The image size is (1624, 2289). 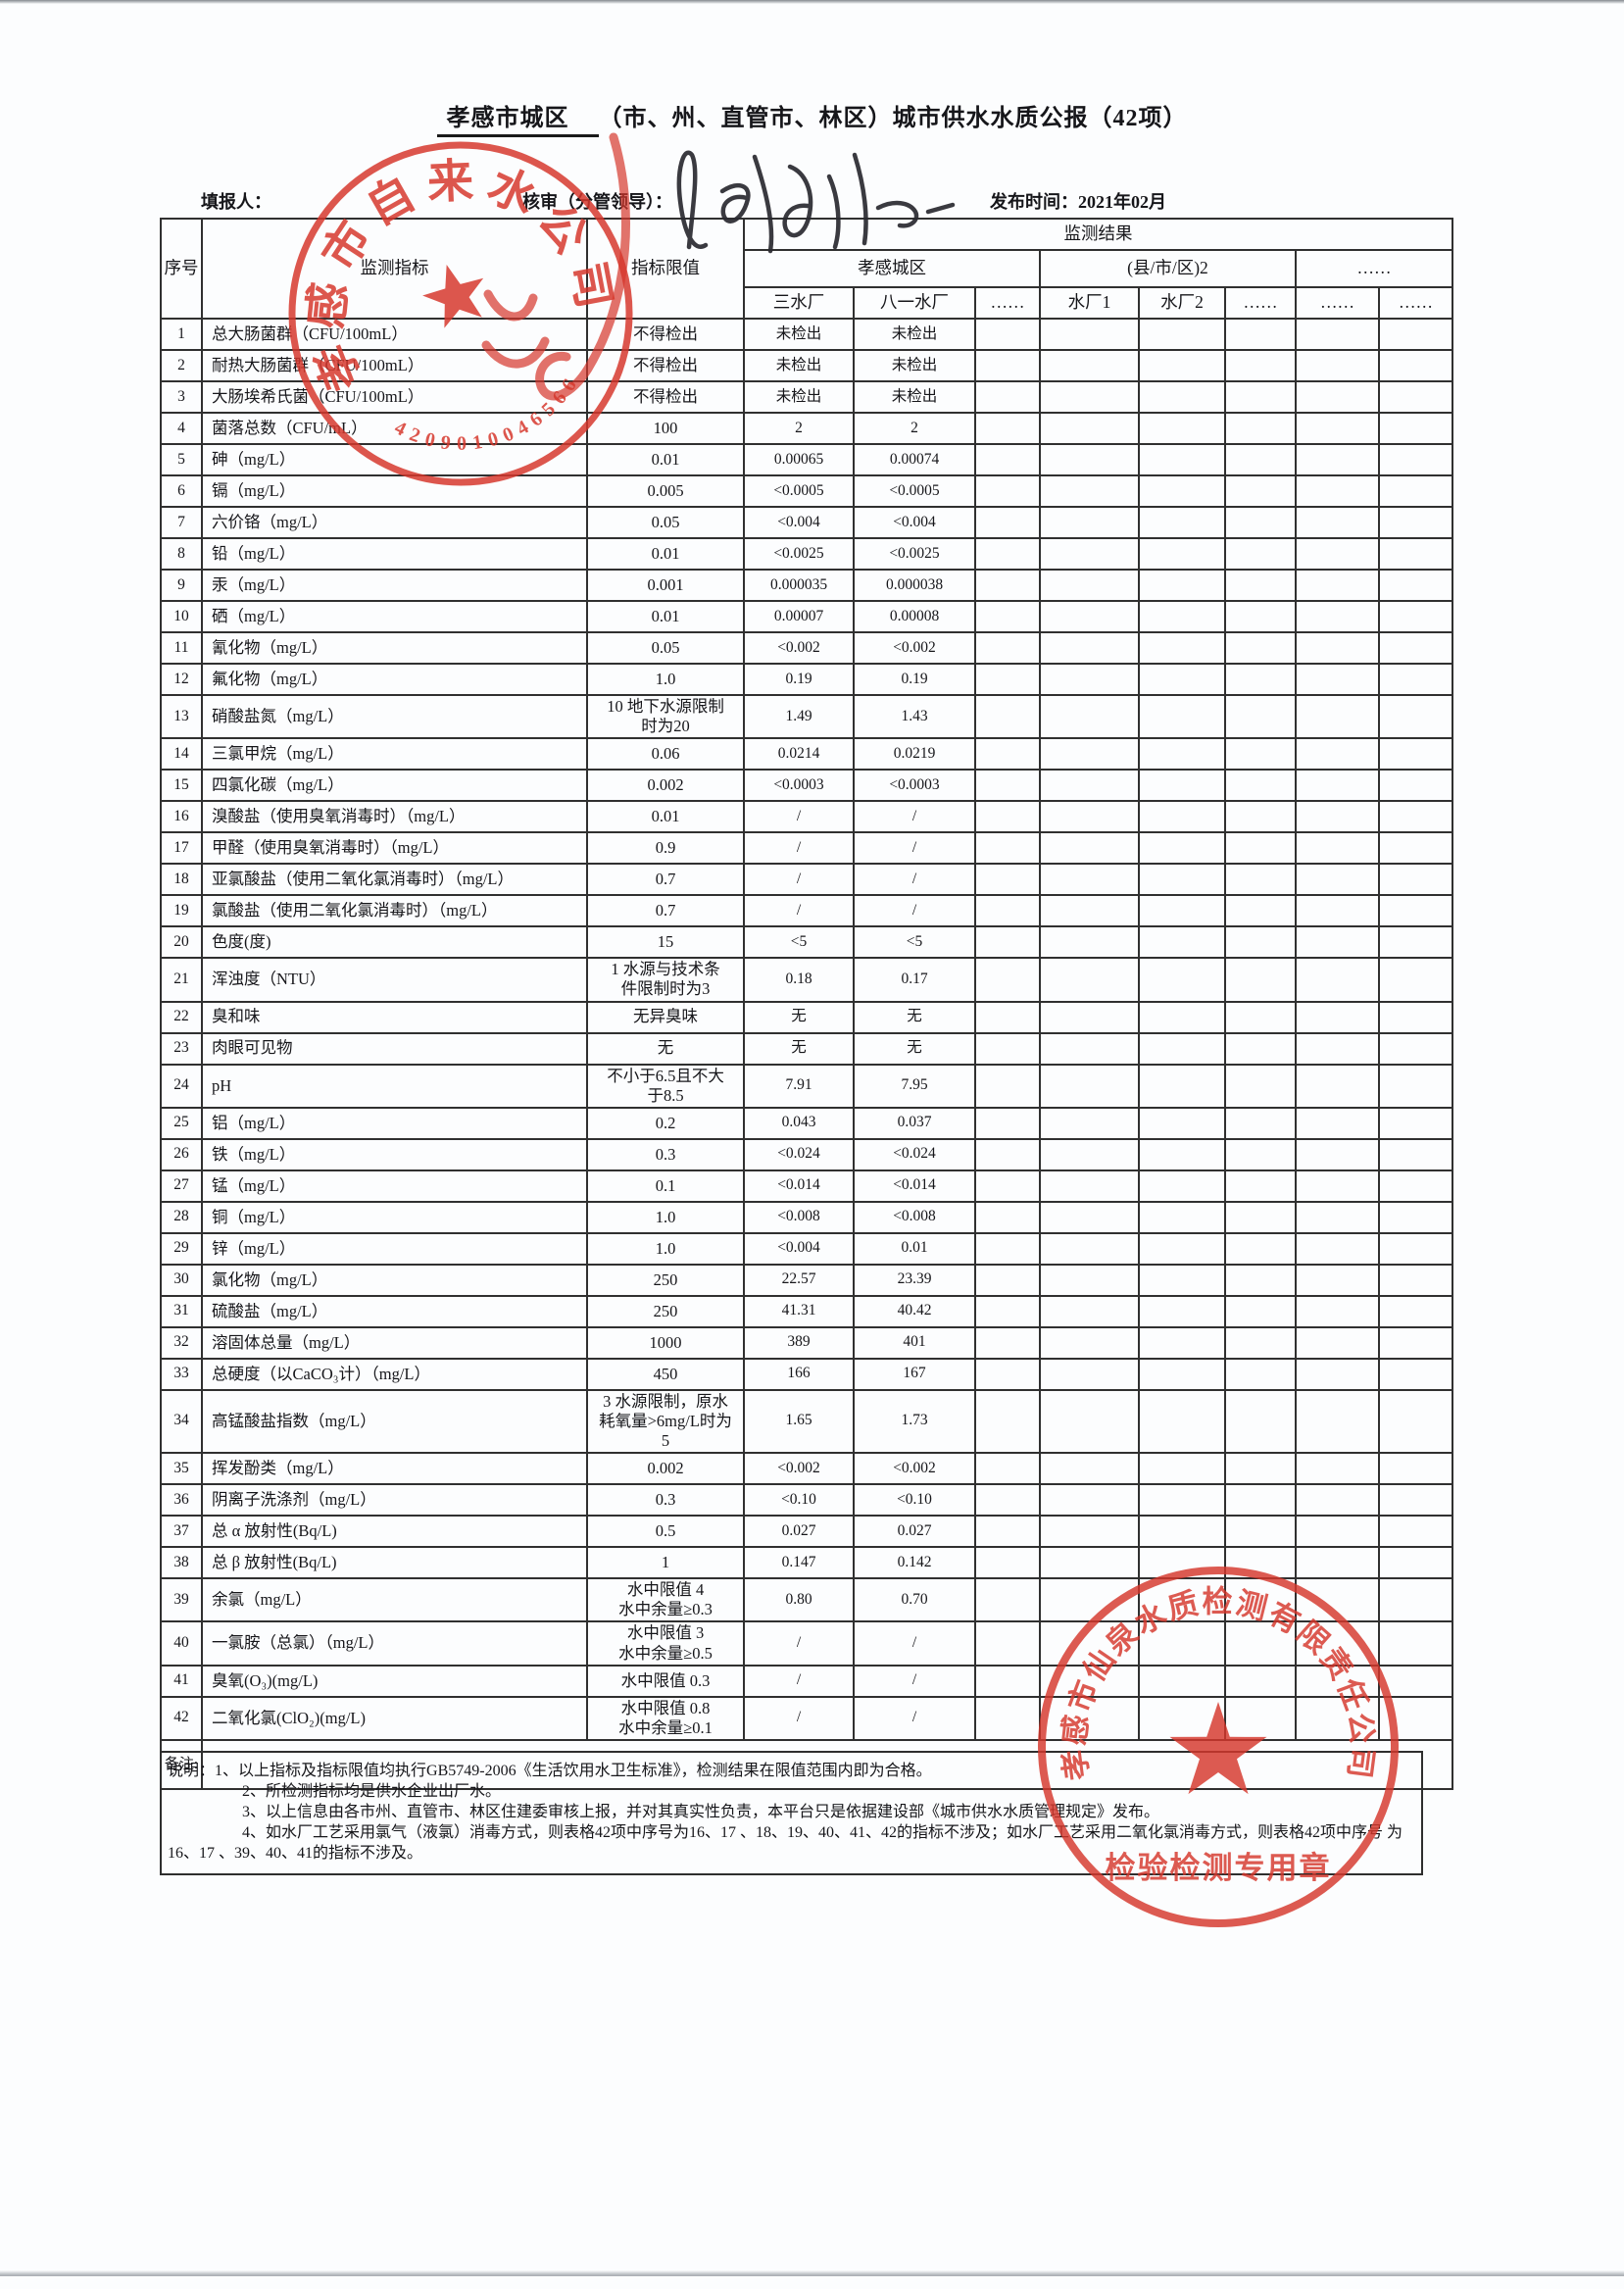 I want to click on table-row: 23 肉眼可见物无无无, so click(x=806, y=1048).